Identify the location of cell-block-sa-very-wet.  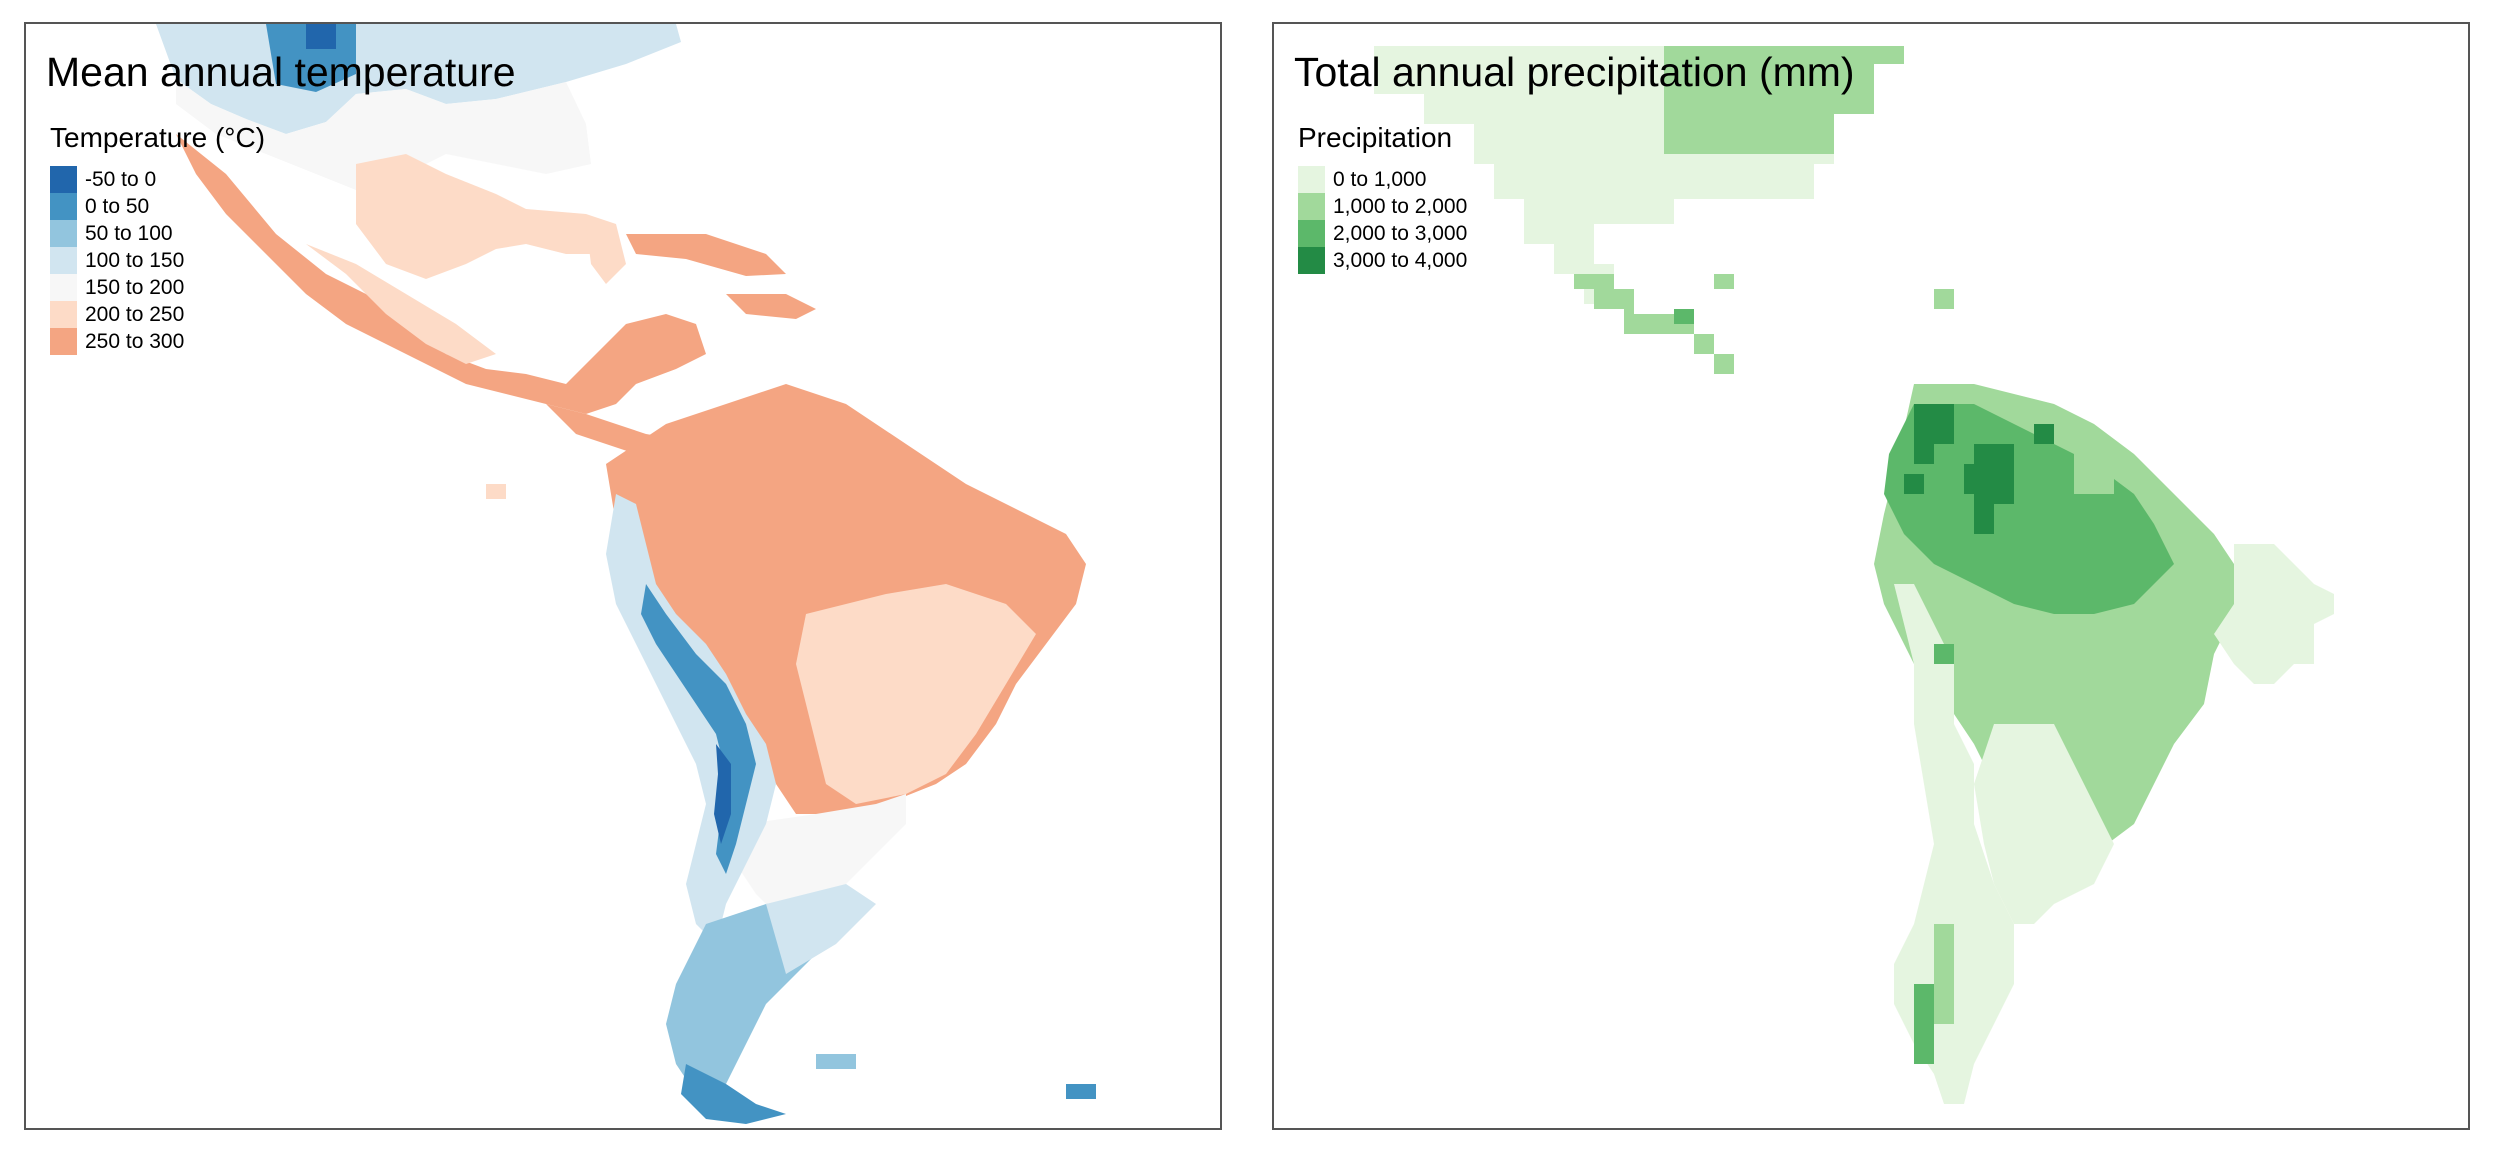
(1934, 434).